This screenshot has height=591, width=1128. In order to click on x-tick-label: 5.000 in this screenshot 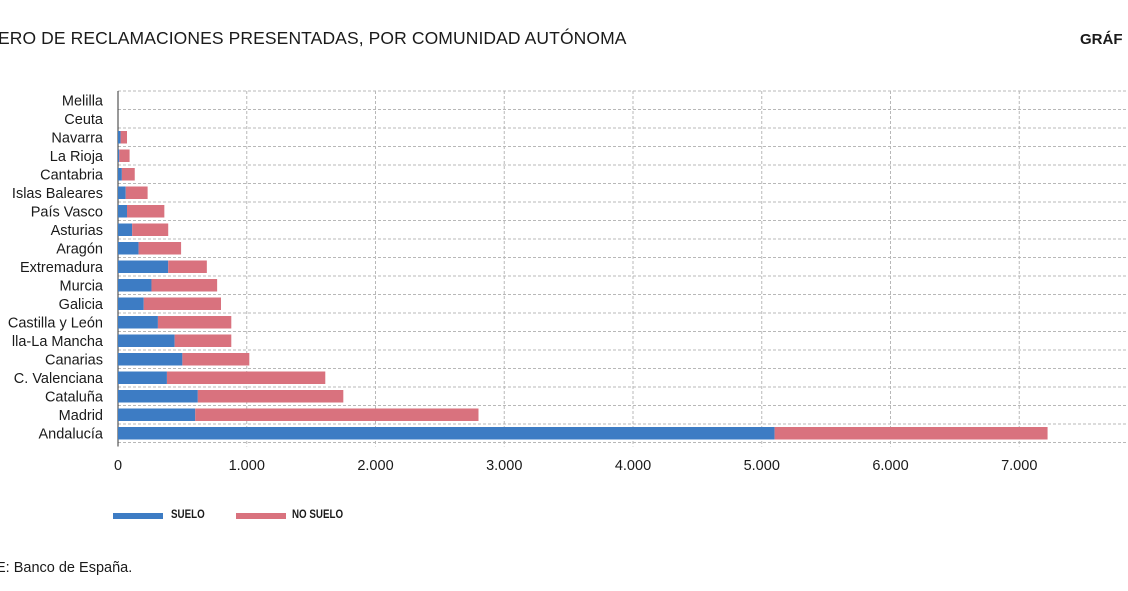, I will do `click(762, 466)`.